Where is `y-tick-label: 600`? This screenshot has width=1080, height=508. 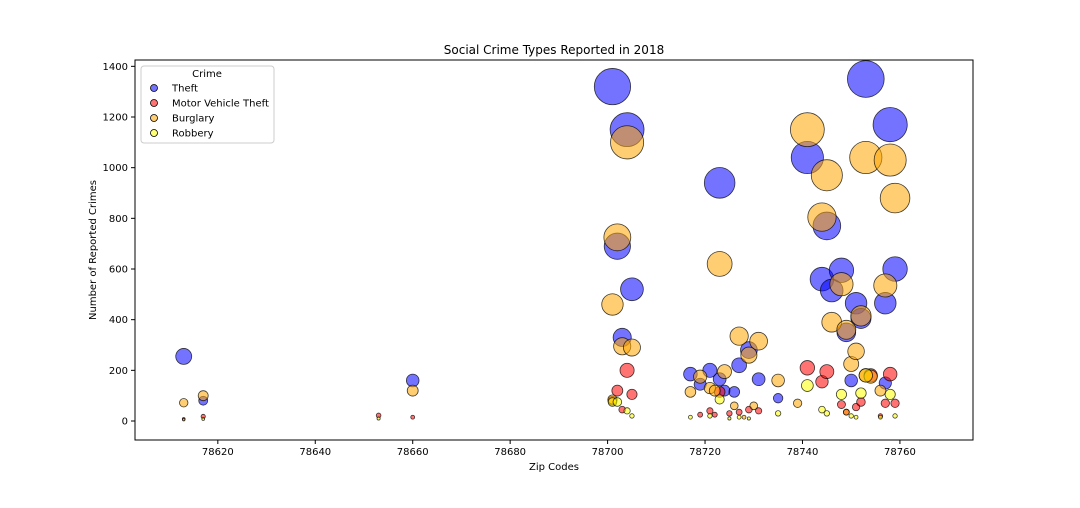 y-tick-label: 600 is located at coordinates (118, 270).